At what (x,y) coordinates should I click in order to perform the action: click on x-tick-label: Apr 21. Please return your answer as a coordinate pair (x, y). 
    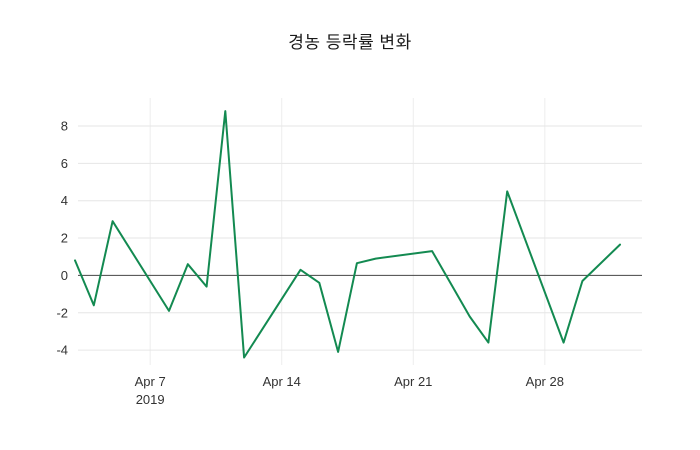
    Looking at the image, I should click on (413, 381).